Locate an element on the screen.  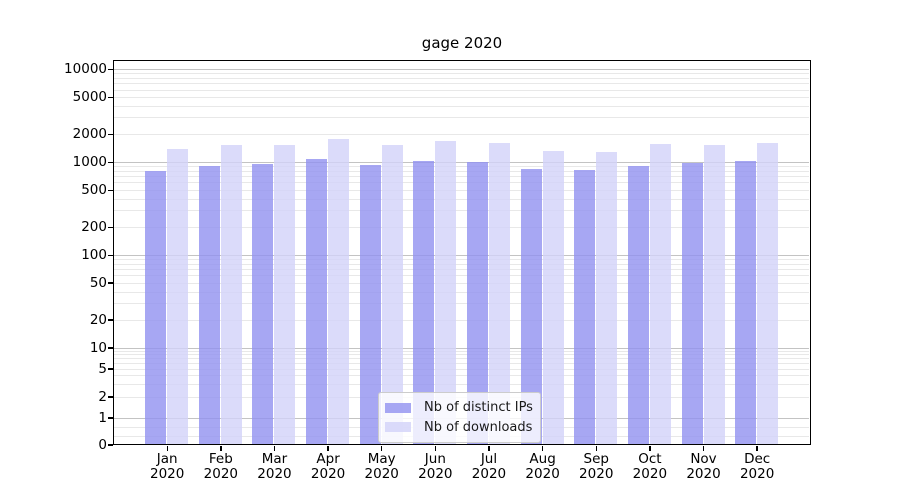
y-tick-label: 200 is located at coordinates (94, 227).